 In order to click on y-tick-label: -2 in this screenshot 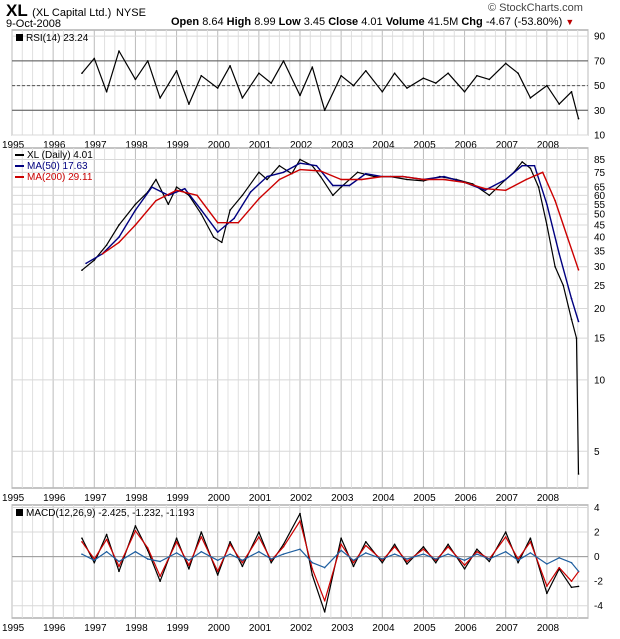, I will do `click(598, 582)`.